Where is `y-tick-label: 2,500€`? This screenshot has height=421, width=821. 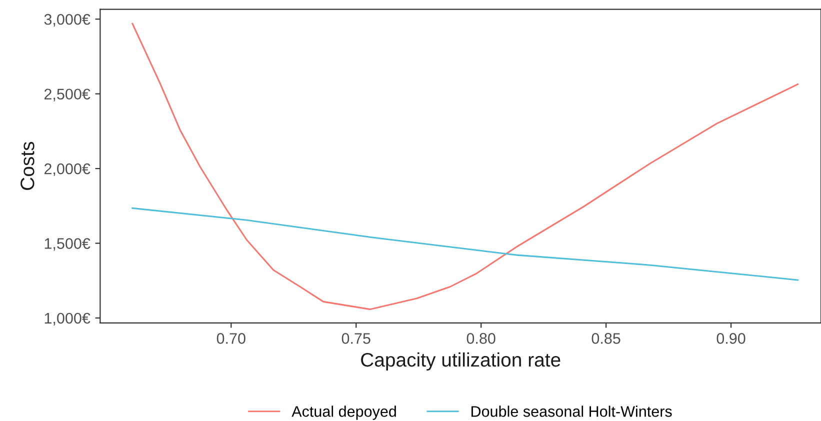
y-tick-label: 2,500€ is located at coordinates (67, 95).